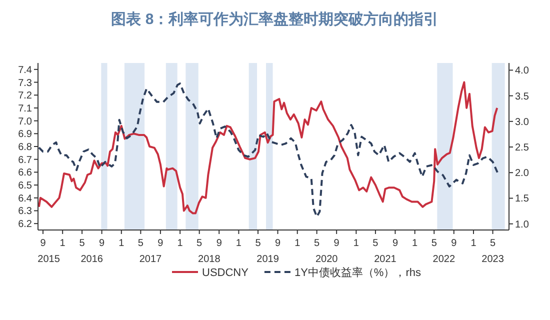  I want to click on x2-tick-label: 2023, so click(493, 259).